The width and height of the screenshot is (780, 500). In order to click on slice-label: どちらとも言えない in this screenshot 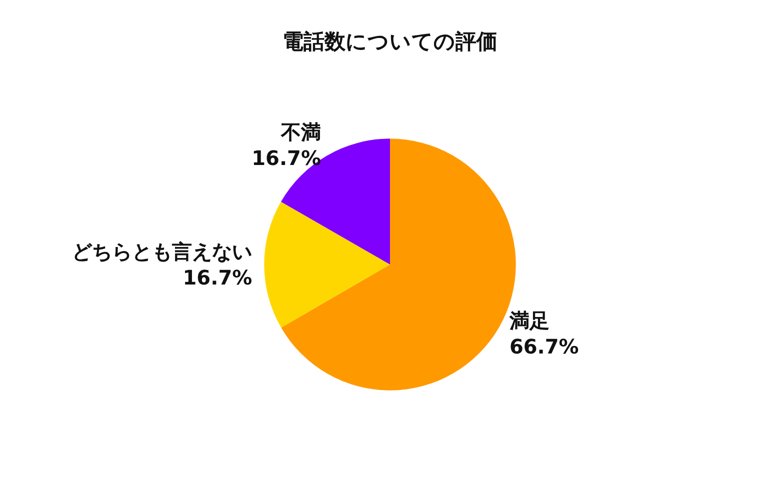, I will do `click(162, 252)`.